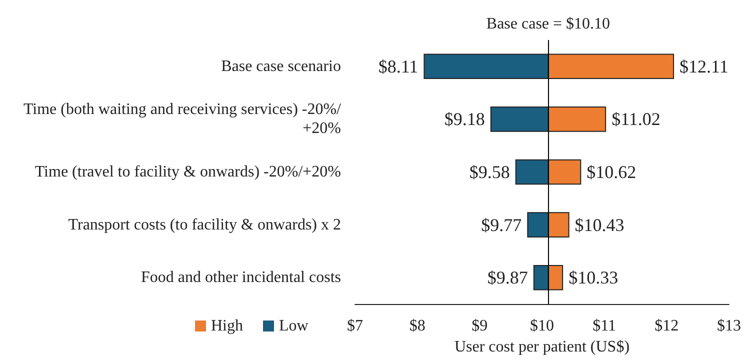  Describe the element at coordinates (398, 66) in the screenshot. I see `data-label: $8.11` at that location.